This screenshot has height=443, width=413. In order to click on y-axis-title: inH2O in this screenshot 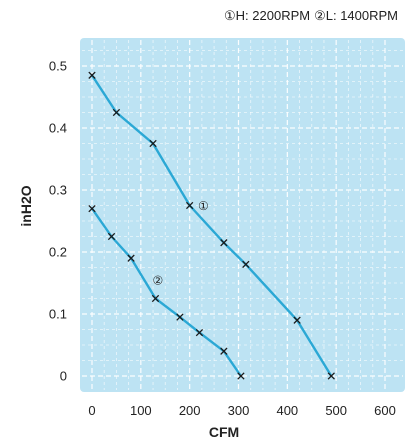, I will do `click(26, 205)`.